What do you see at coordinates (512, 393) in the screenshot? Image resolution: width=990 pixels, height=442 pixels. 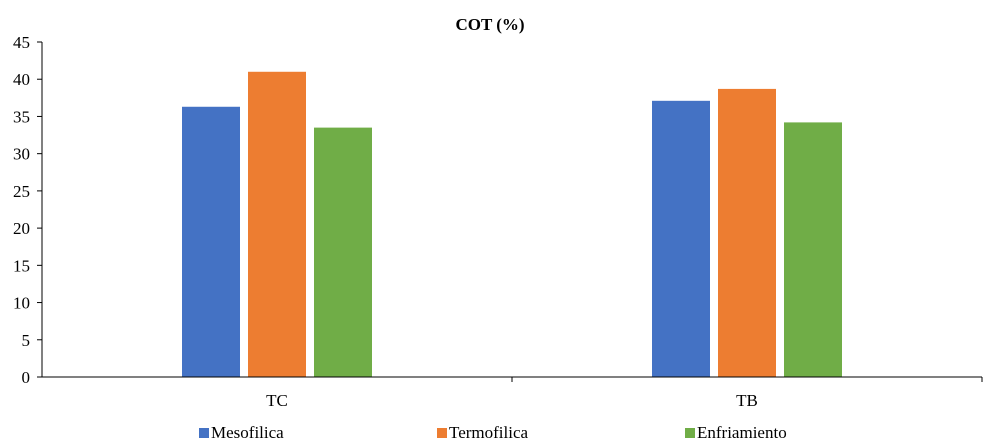 I see `x-axis: TC TB` at bounding box center [512, 393].